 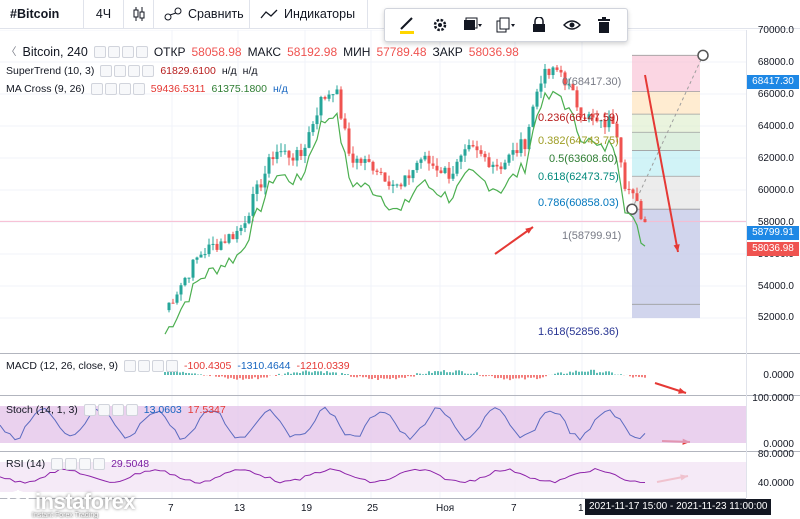 I want to click on rsi-legend: RSI (14) 29.5048, so click(x=77, y=464).